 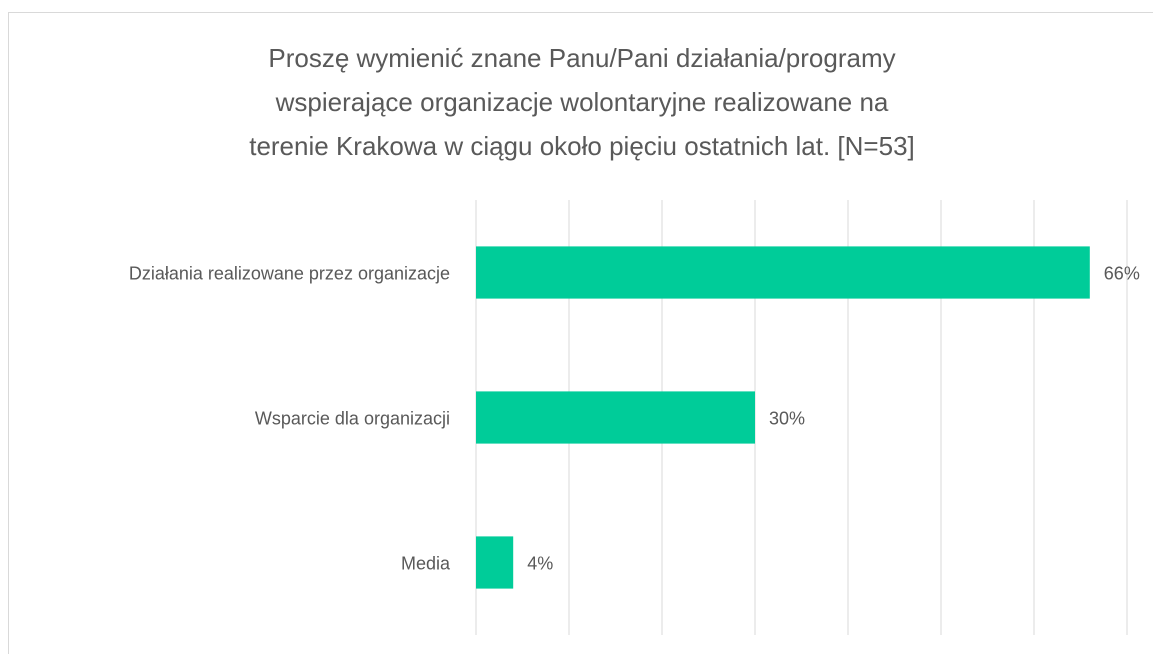 I want to click on data-label: 30%, so click(x=787, y=418).